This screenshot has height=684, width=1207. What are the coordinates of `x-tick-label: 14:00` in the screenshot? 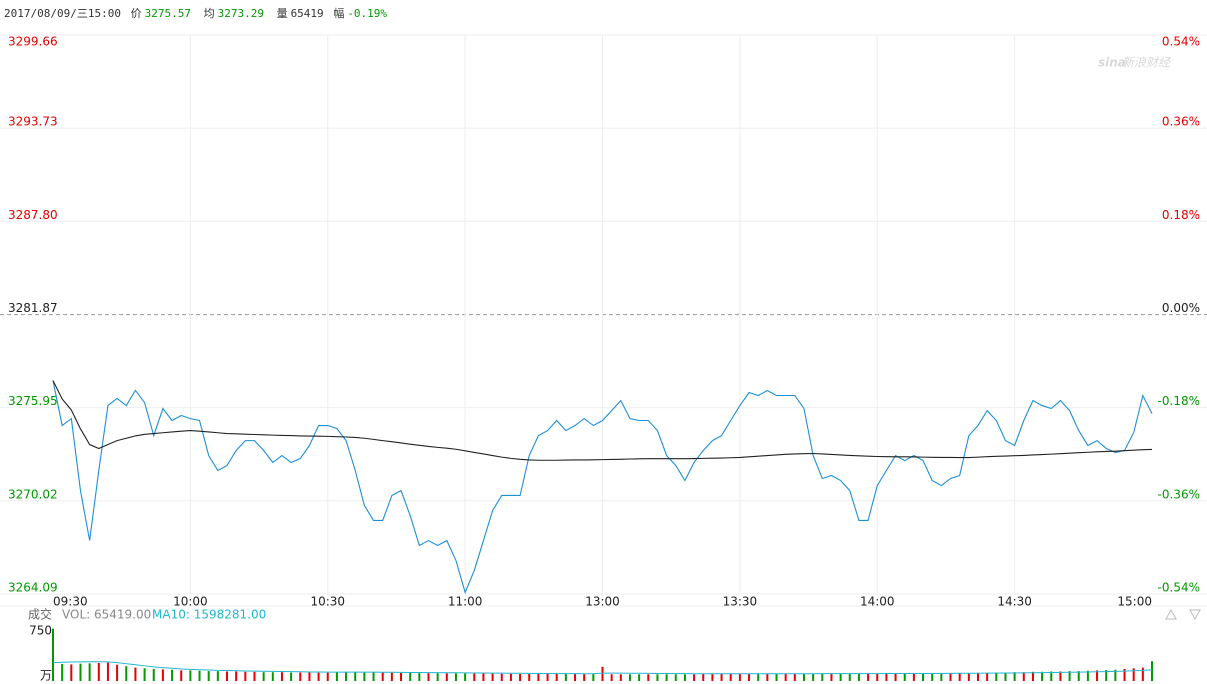 It's located at (877, 602).